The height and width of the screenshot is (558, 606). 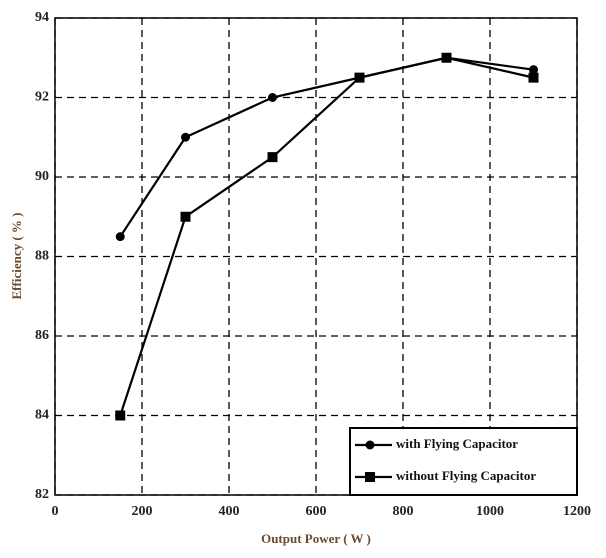 I want to click on y-tick-label: 88, so click(x=42, y=256).